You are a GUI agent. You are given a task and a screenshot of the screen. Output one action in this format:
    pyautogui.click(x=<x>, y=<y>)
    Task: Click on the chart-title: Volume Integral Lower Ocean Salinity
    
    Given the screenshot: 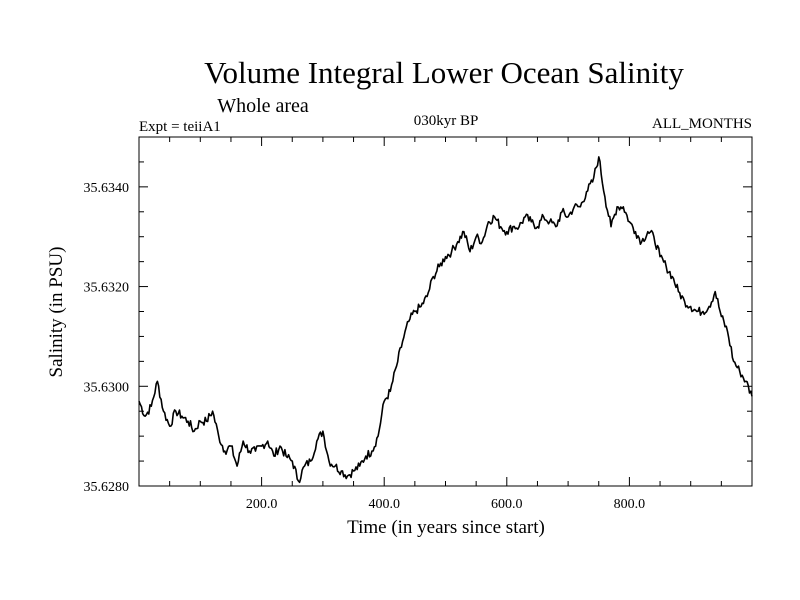 What is the action you would take?
    pyautogui.click(x=444, y=72)
    